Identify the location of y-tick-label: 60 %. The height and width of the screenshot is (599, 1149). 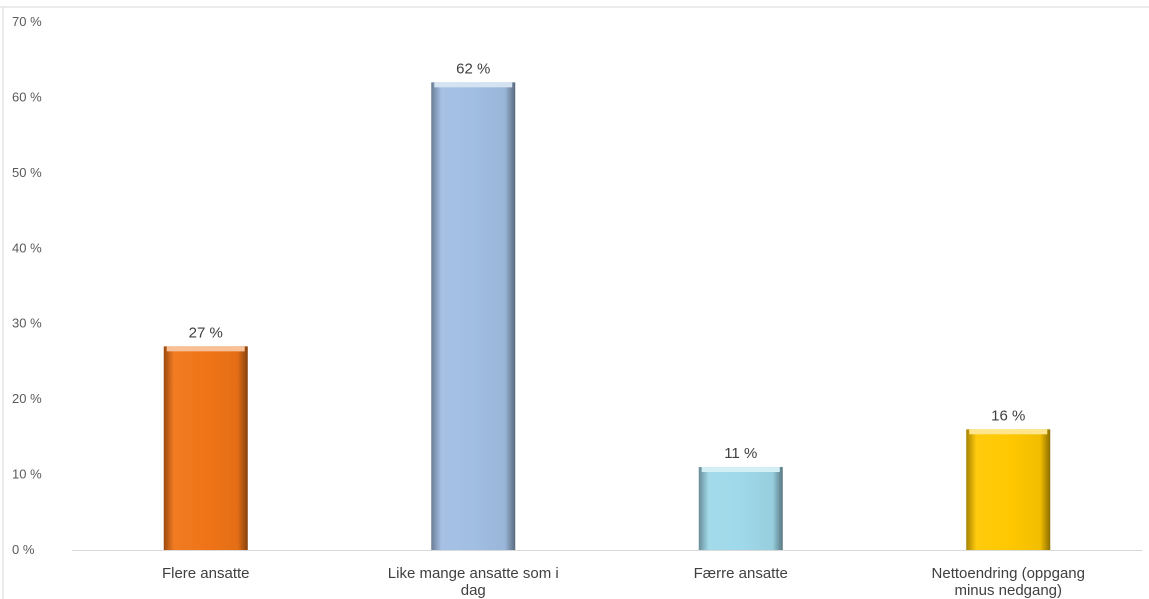
(27, 96).